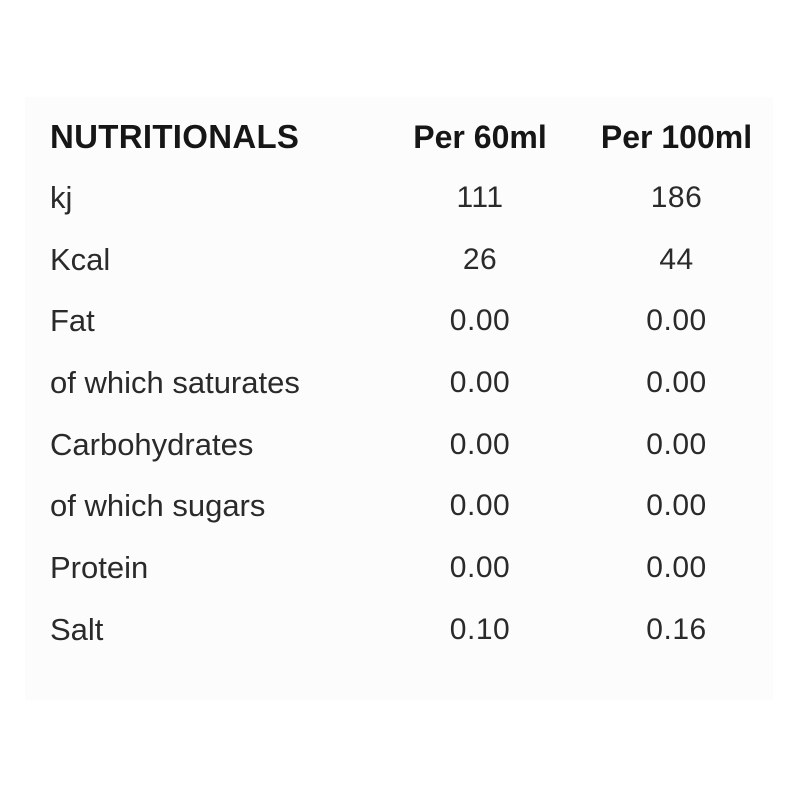 Image resolution: width=800 pixels, height=800 pixels. Describe the element at coordinates (411, 630) in the screenshot. I see `table-row: Salt 0.10 0.16` at that location.